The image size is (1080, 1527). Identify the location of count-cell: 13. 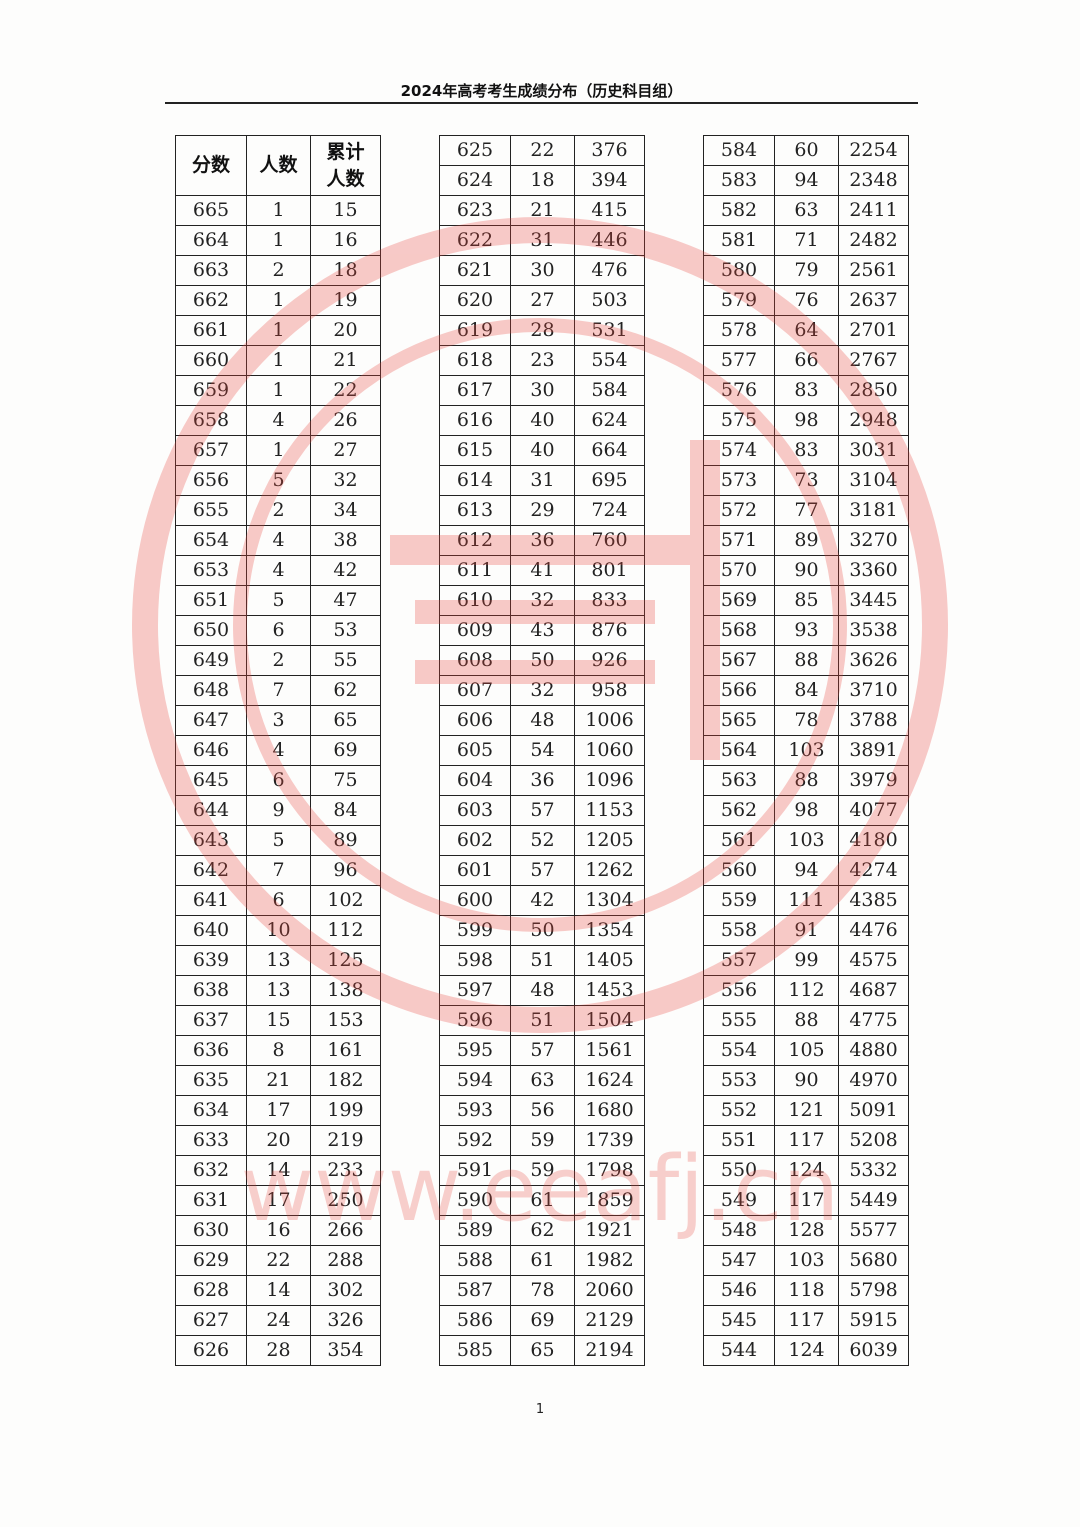
(278, 990).